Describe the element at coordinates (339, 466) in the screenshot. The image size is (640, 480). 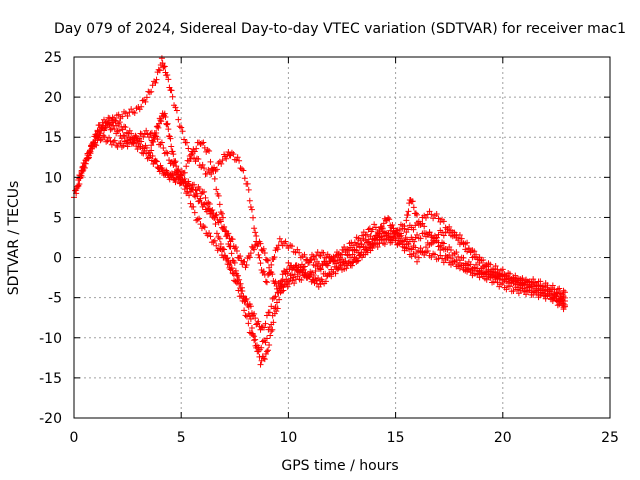
I see `x-axis-label: GPS time / hours` at that location.